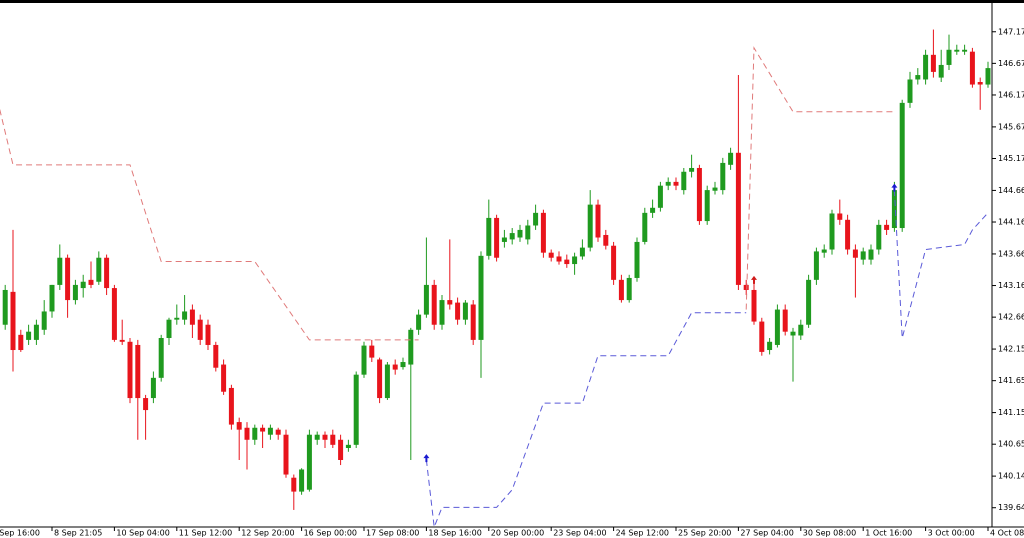 The image size is (1024, 538). What do you see at coordinates (1011, 285) in the screenshot?
I see `y-tick-label: 143.160` at bounding box center [1011, 285].